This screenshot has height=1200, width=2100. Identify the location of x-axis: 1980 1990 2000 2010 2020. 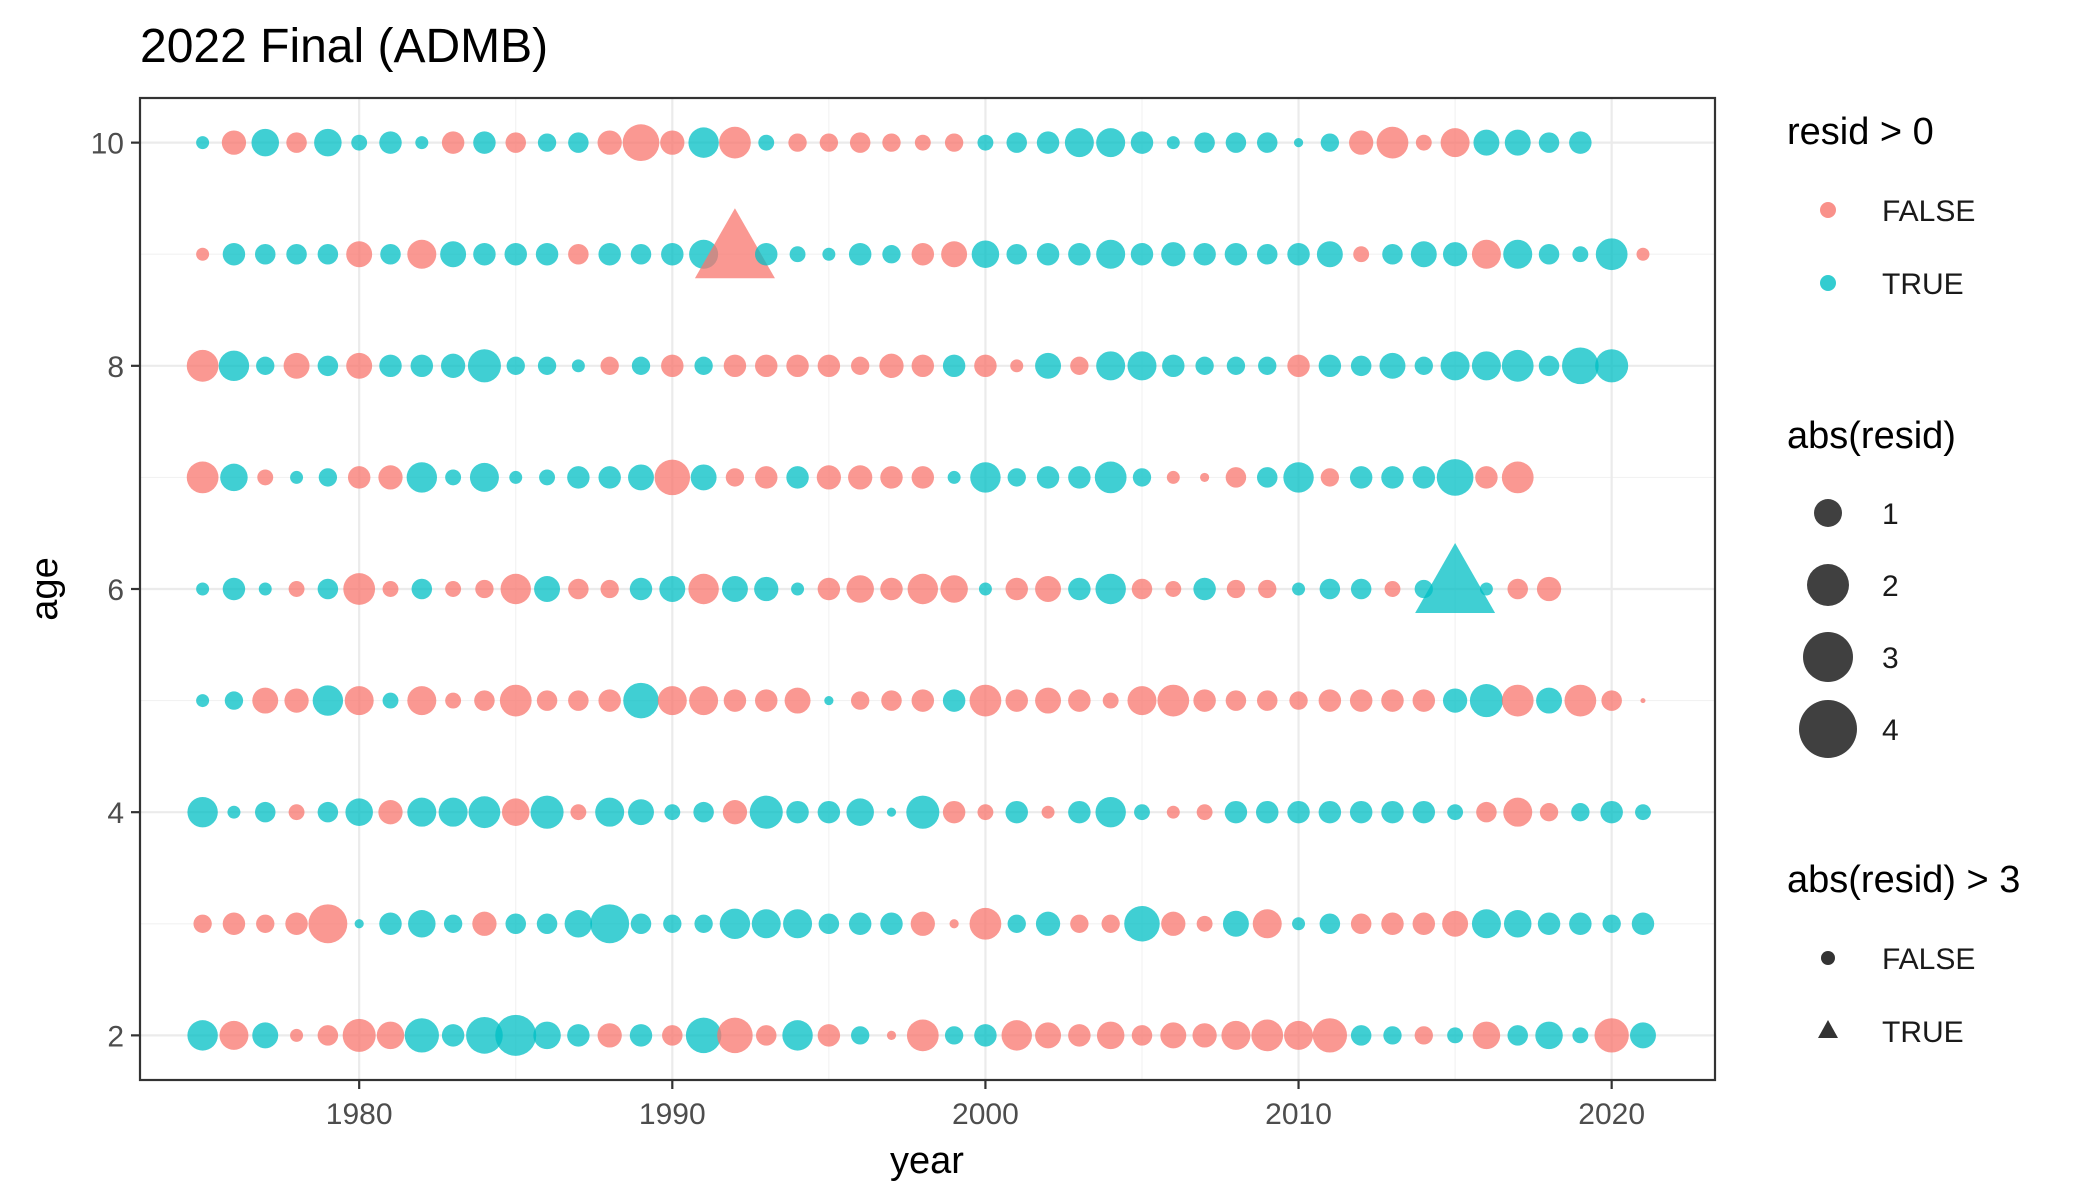
(985, 1105).